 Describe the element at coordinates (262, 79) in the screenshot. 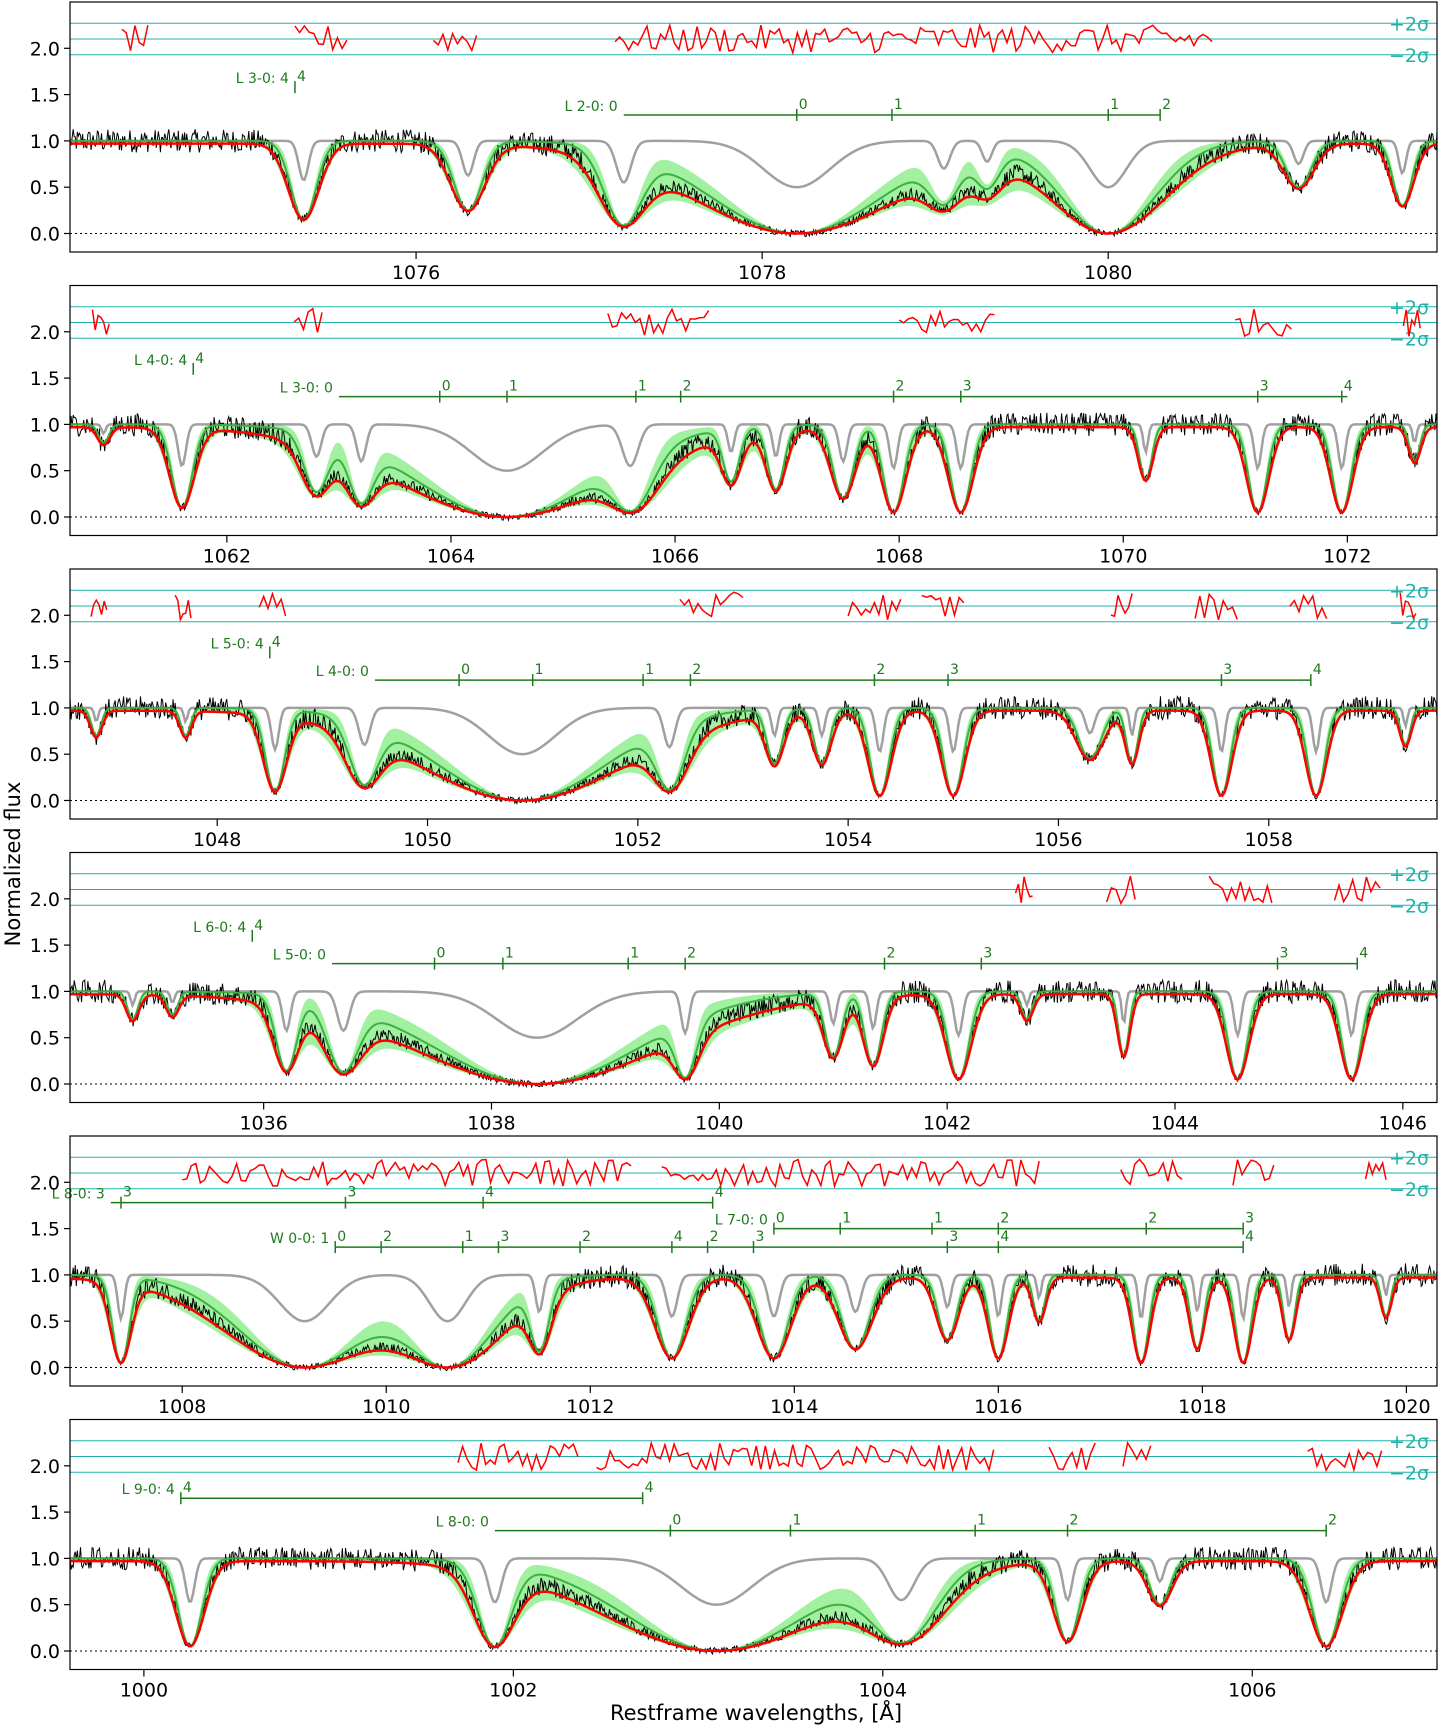

I see `line-series-label: L 3-0: 4` at that location.